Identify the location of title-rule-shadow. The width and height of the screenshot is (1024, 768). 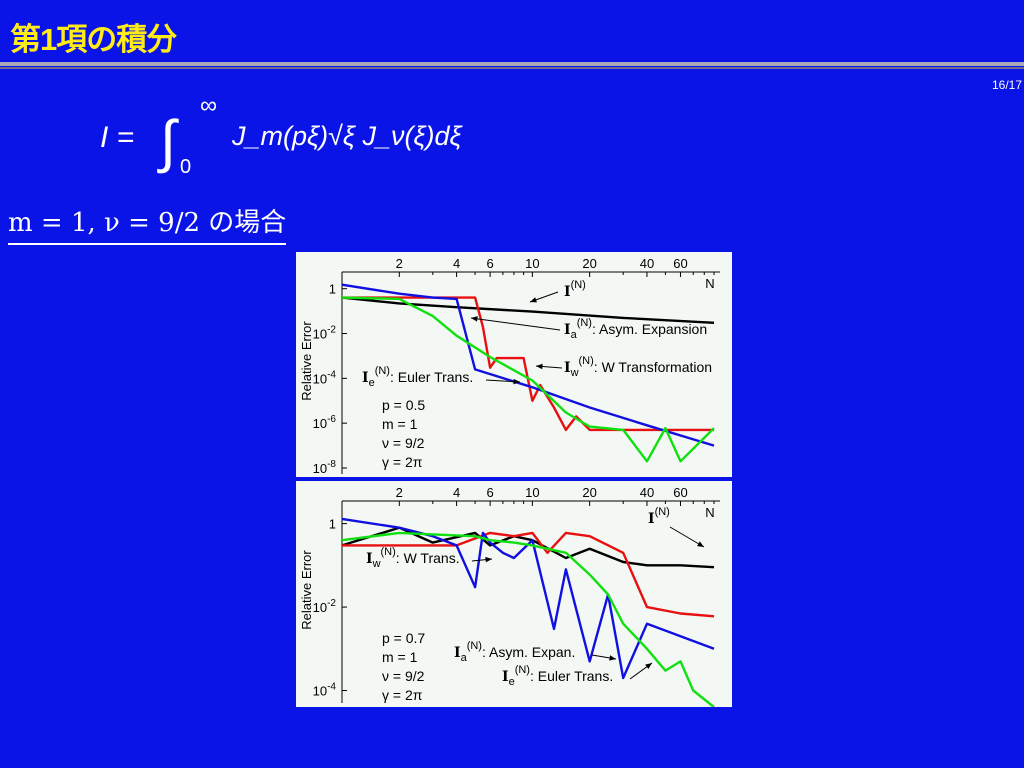
(512, 68).